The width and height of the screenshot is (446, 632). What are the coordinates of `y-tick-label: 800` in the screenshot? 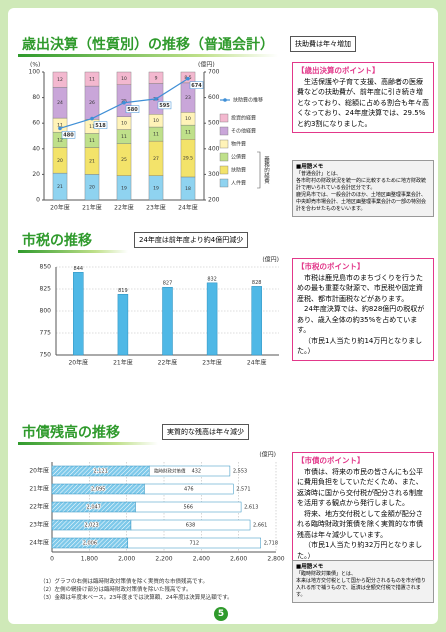 It's located at (46, 311).